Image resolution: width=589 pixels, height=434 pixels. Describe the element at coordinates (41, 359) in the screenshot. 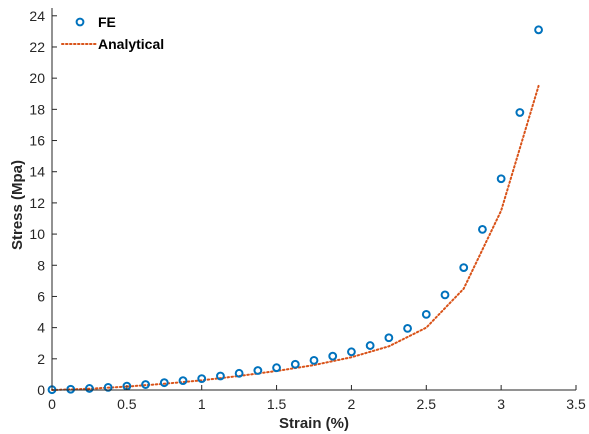

I see `y-tick-label: 2` at that location.